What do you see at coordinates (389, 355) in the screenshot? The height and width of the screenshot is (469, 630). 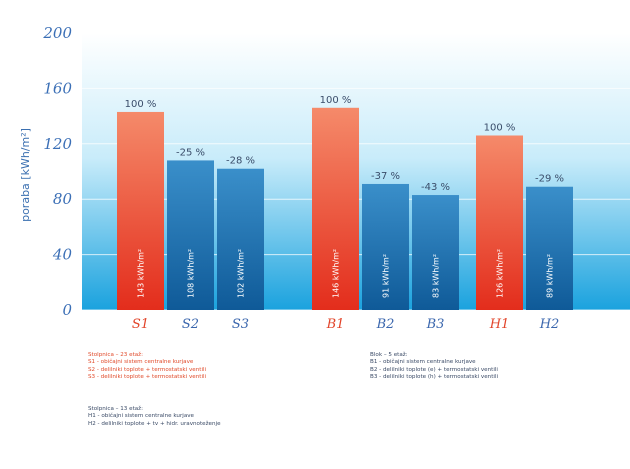 I see `legend-title: Blok – 5 etaž:` at bounding box center [389, 355].